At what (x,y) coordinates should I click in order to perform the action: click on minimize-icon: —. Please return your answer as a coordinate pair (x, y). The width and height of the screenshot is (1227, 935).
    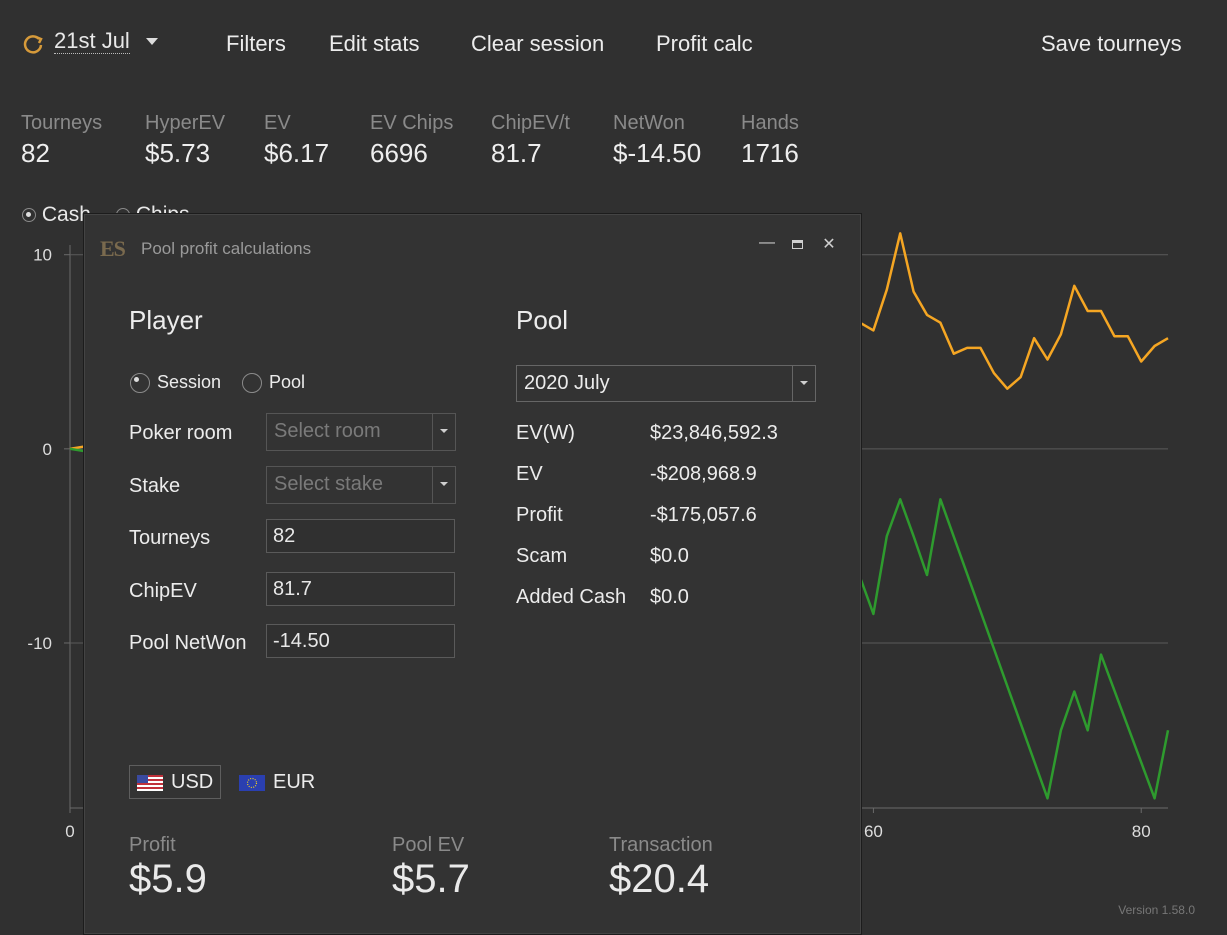
    Looking at the image, I should click on (767, 242).